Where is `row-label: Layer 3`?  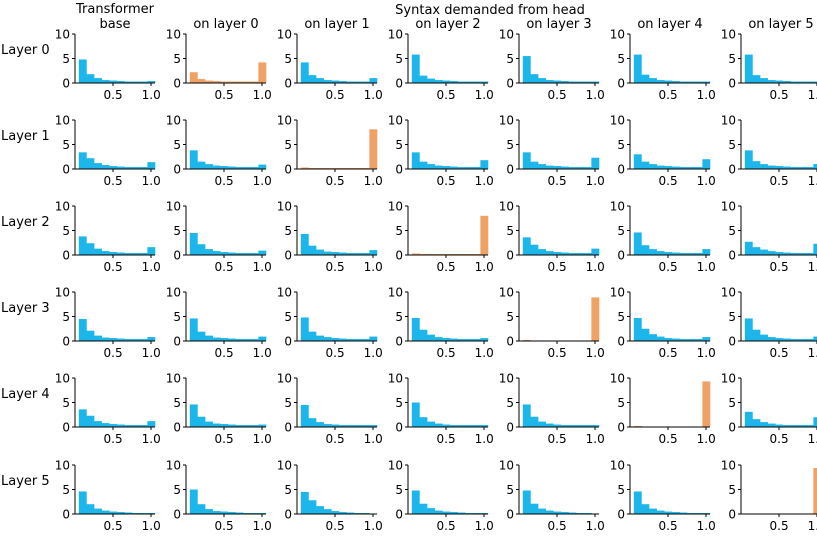 row-label: Layer 3 is located at coordinates (25, 308).